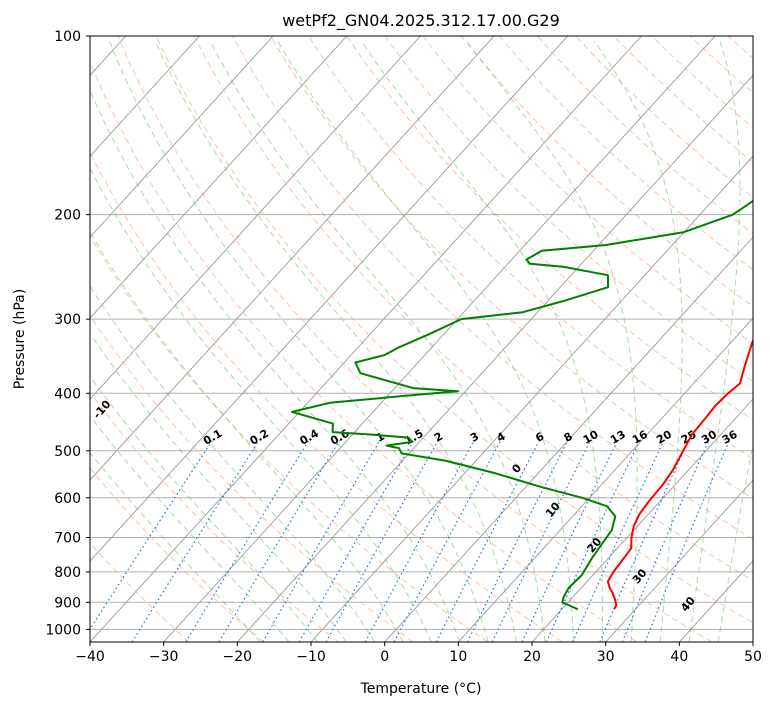  What do you see at coordinates (20, 339) in the screenshot?
I see `y-axis-label: Pressure (hPa)` at bounding box center [20, 339].